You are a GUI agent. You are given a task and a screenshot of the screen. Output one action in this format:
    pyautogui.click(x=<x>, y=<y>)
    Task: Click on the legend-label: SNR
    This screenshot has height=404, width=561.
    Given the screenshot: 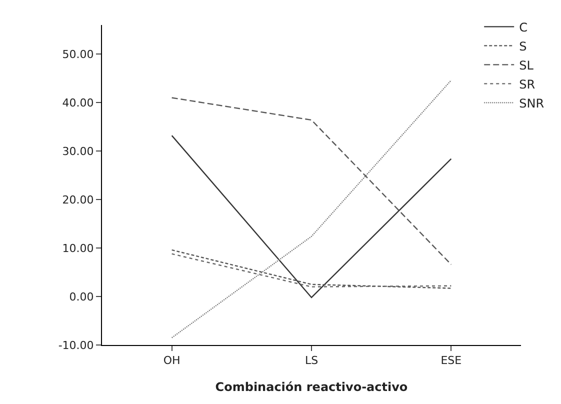 What is the action you would take?
    pyautogui.click(x=531, y=103)
    